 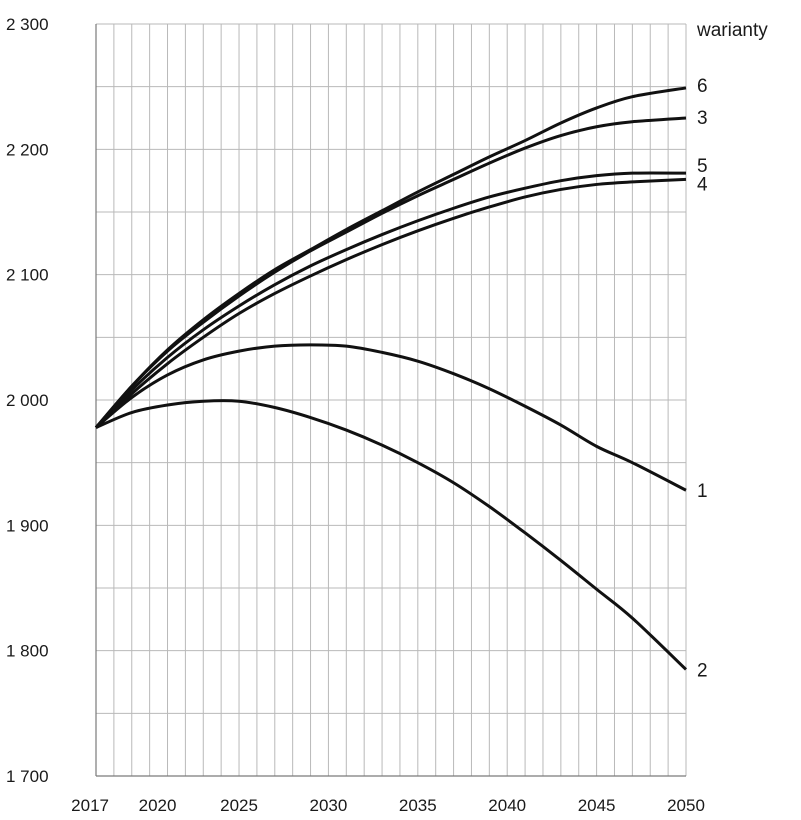 I want to click on series-label-3: 3, so click(x=702, y=118).